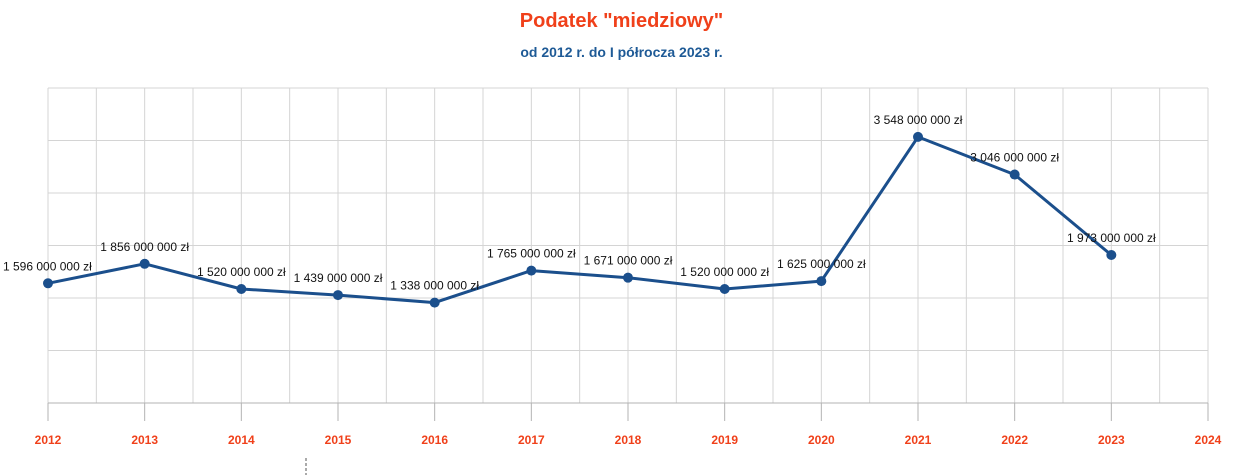  Describe the element at coordinates (531, 440) in the screenshot. I see `x-tick-label: 2017` at that location.